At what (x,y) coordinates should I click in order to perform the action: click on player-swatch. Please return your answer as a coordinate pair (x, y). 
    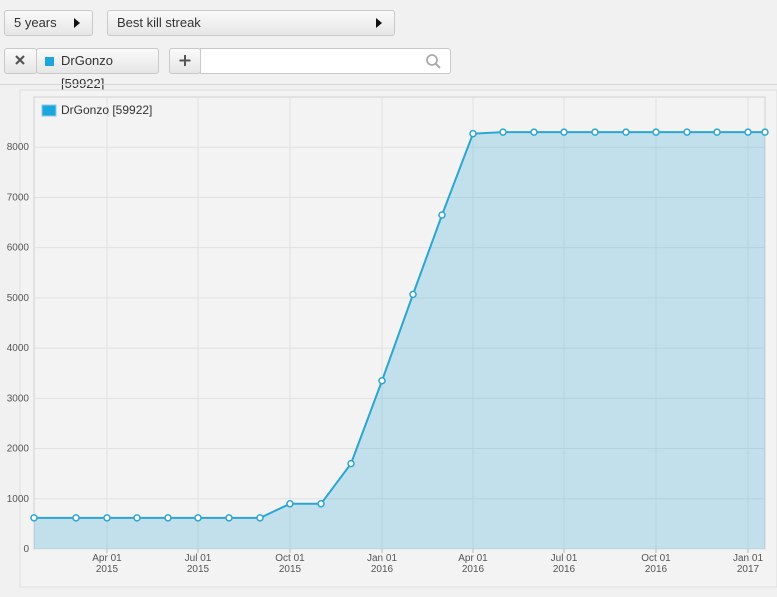
    Looking at the image, I should click on (49, 61).